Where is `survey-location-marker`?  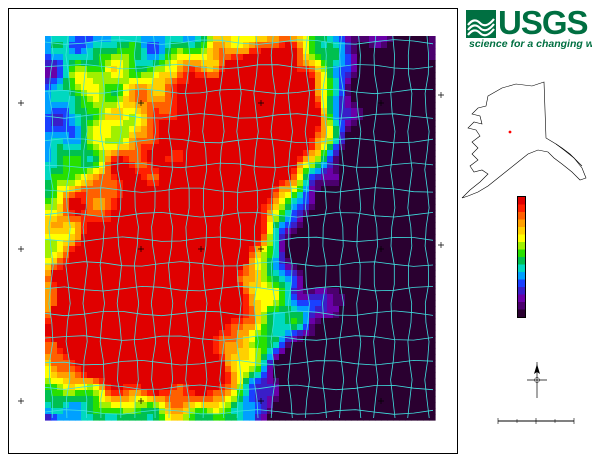 survey-location-marker is located at coordinates (510, 132).